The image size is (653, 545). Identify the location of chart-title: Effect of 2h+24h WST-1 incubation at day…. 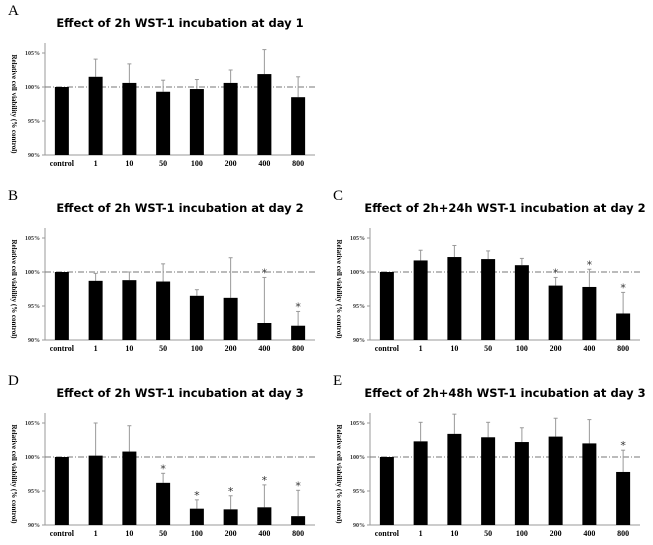
(504, 208).